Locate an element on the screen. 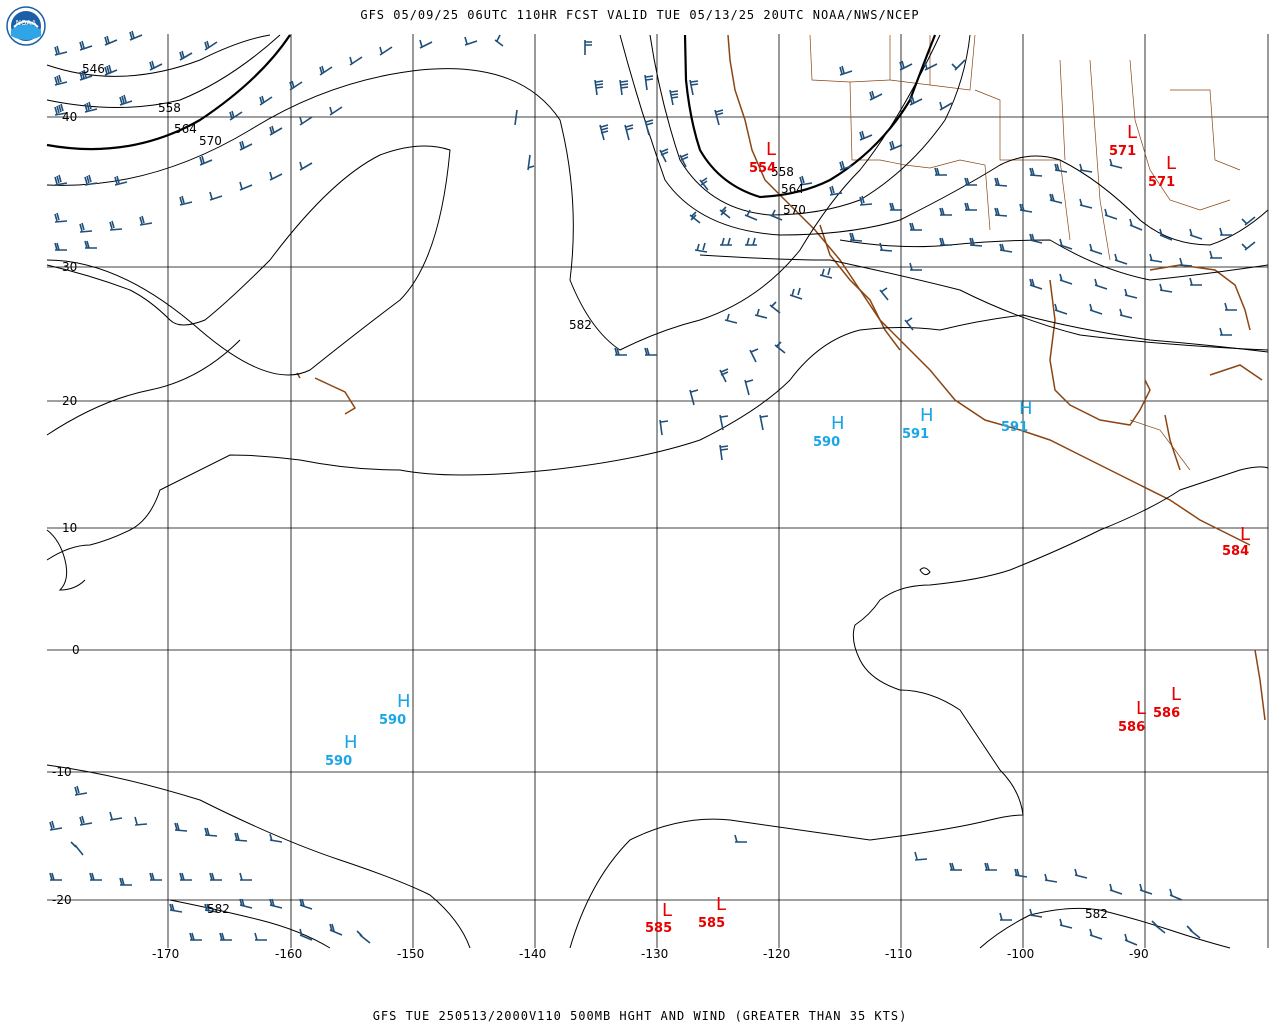 The width and height of the screenshot is (1280, 1024). lat-label: 20 is located at coordinates (69, 401).